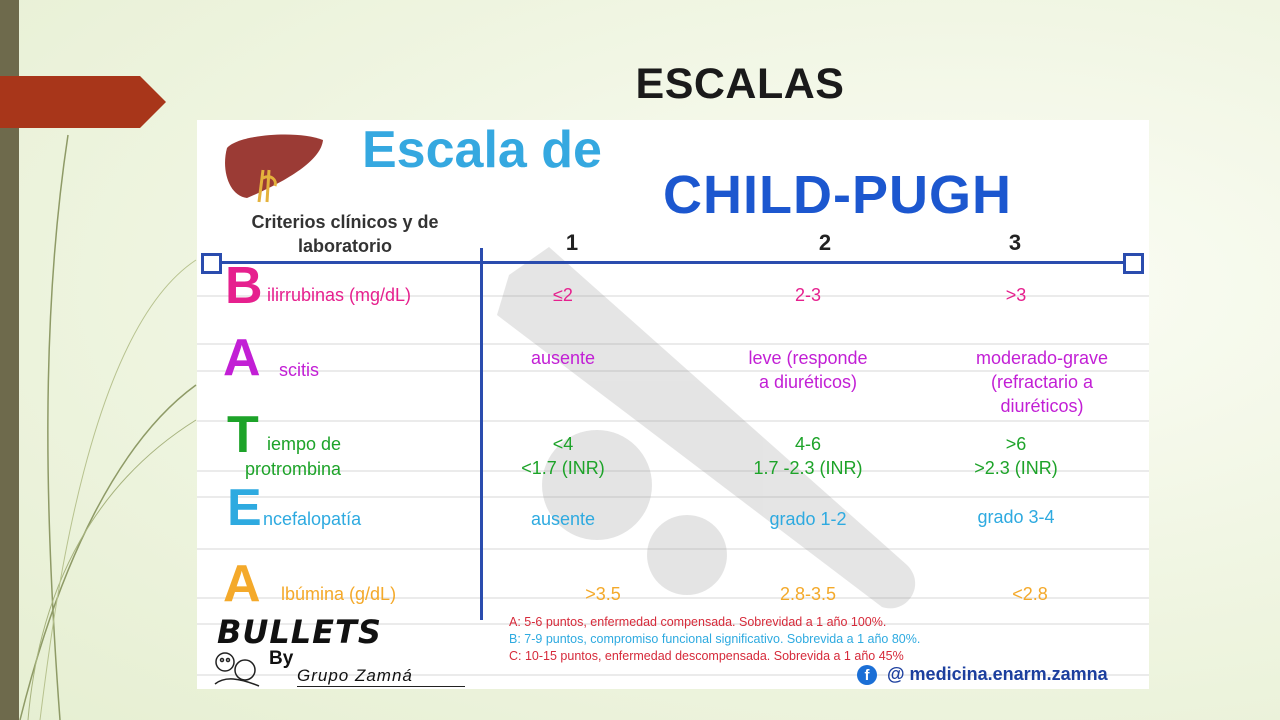 This screenshot has height=720, width=1280. Describe the element at coordinates (1016, 295) in the screenshot. I see `bilirrubinas-3: >3` at that location.